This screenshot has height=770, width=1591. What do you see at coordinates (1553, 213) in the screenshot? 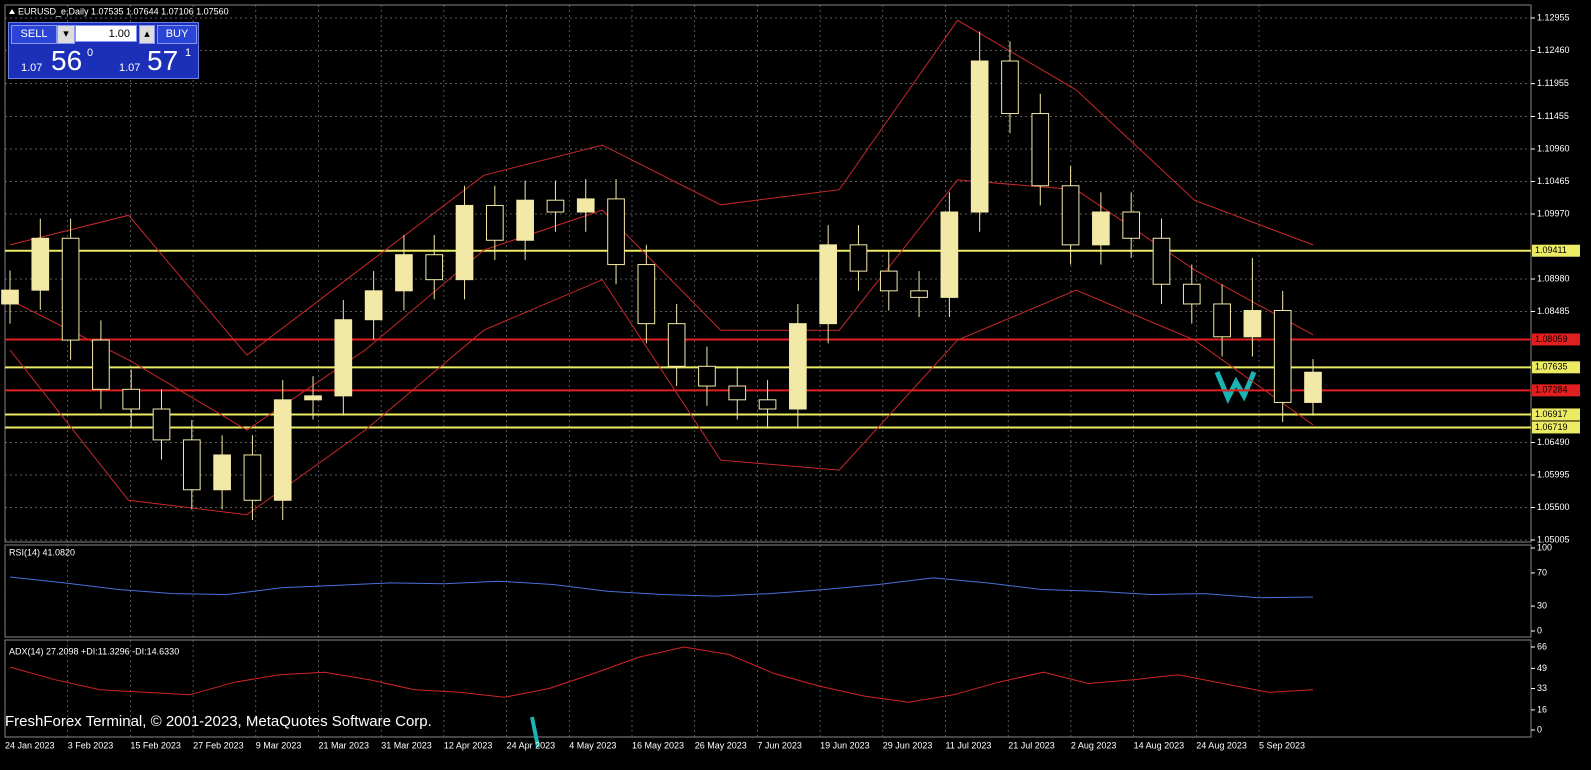
I see `y-tick-label: 1.09970` at bounding box center [1553, 213].